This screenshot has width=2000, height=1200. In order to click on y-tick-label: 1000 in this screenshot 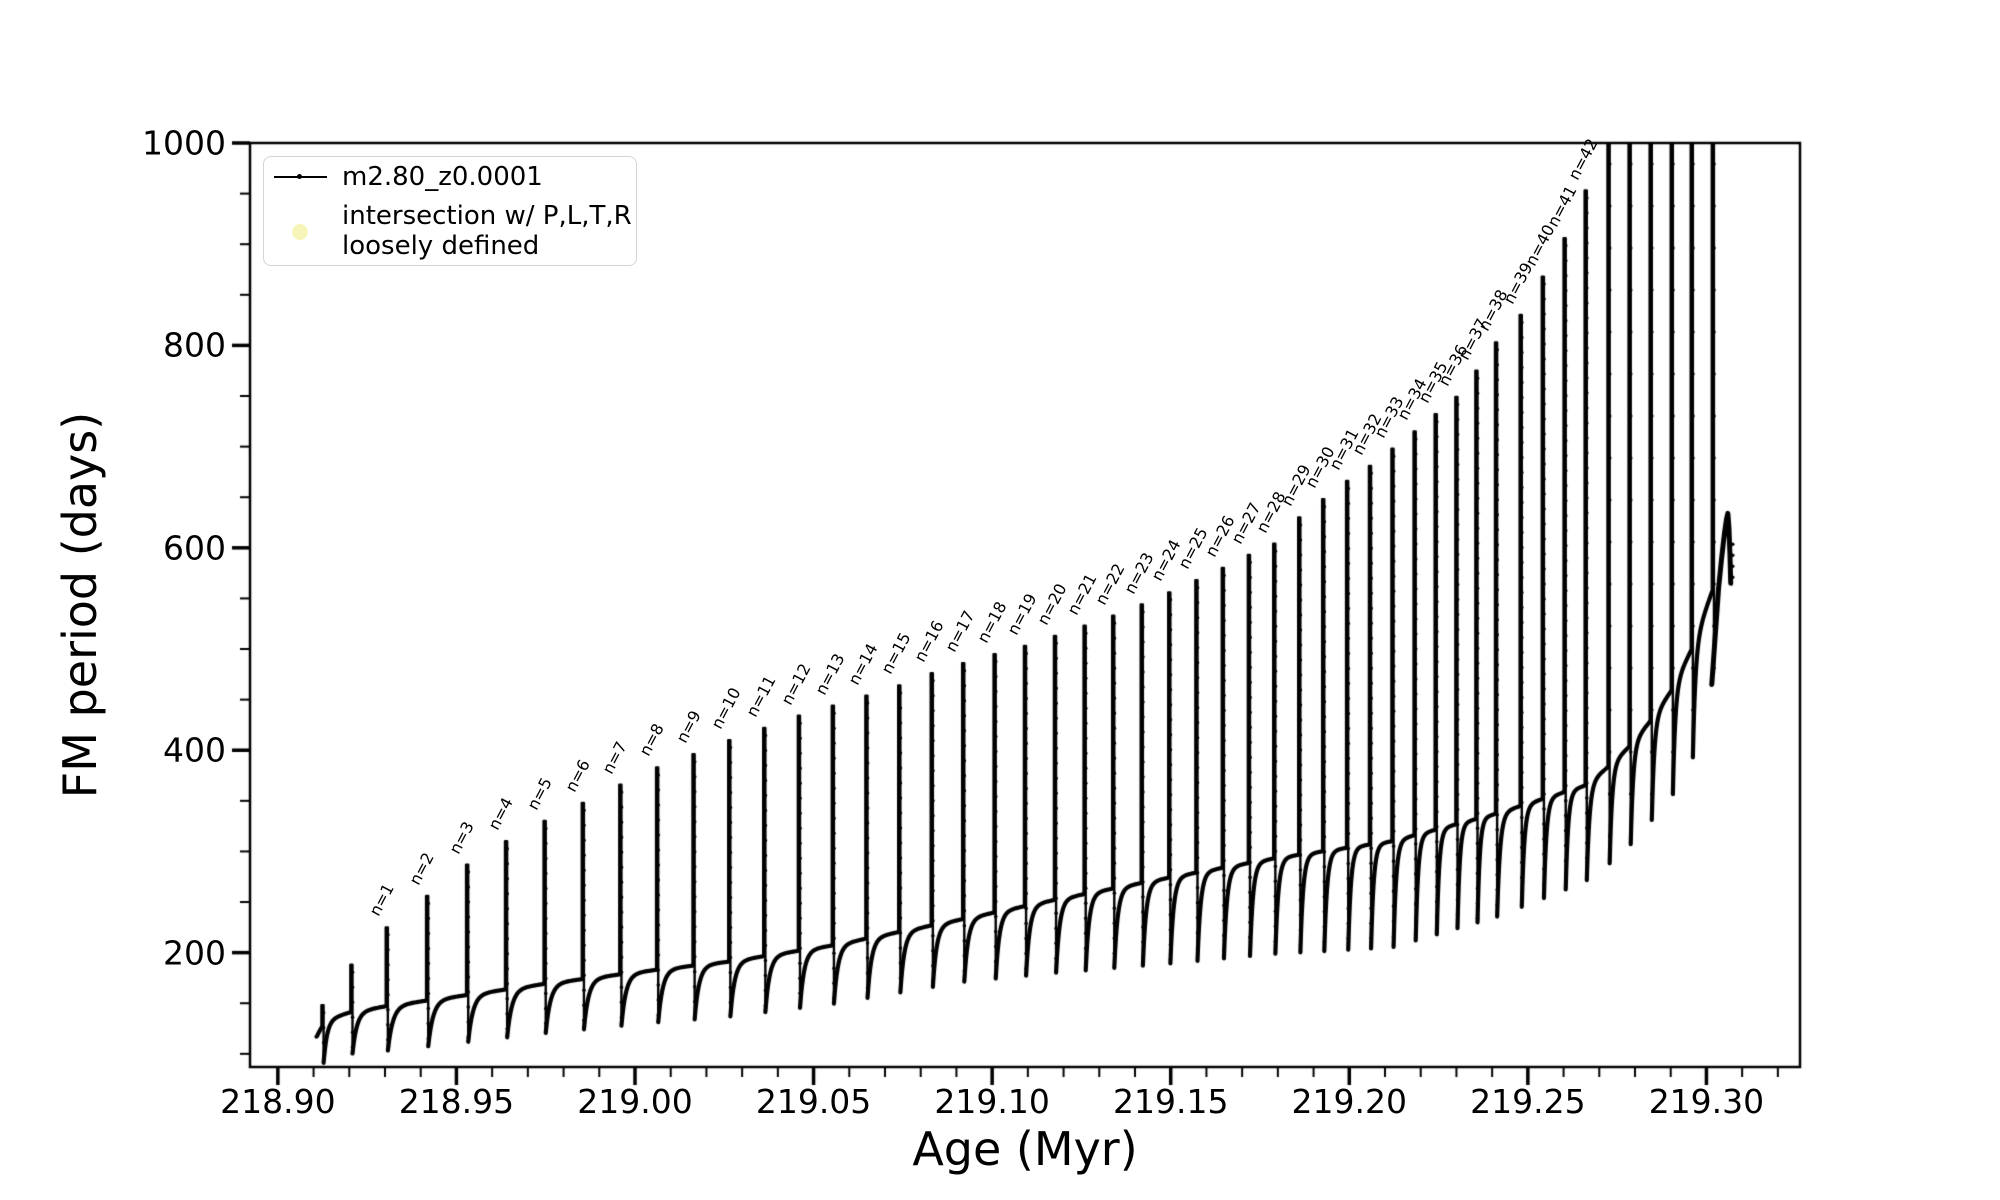, I will do `click(184, 143)`.